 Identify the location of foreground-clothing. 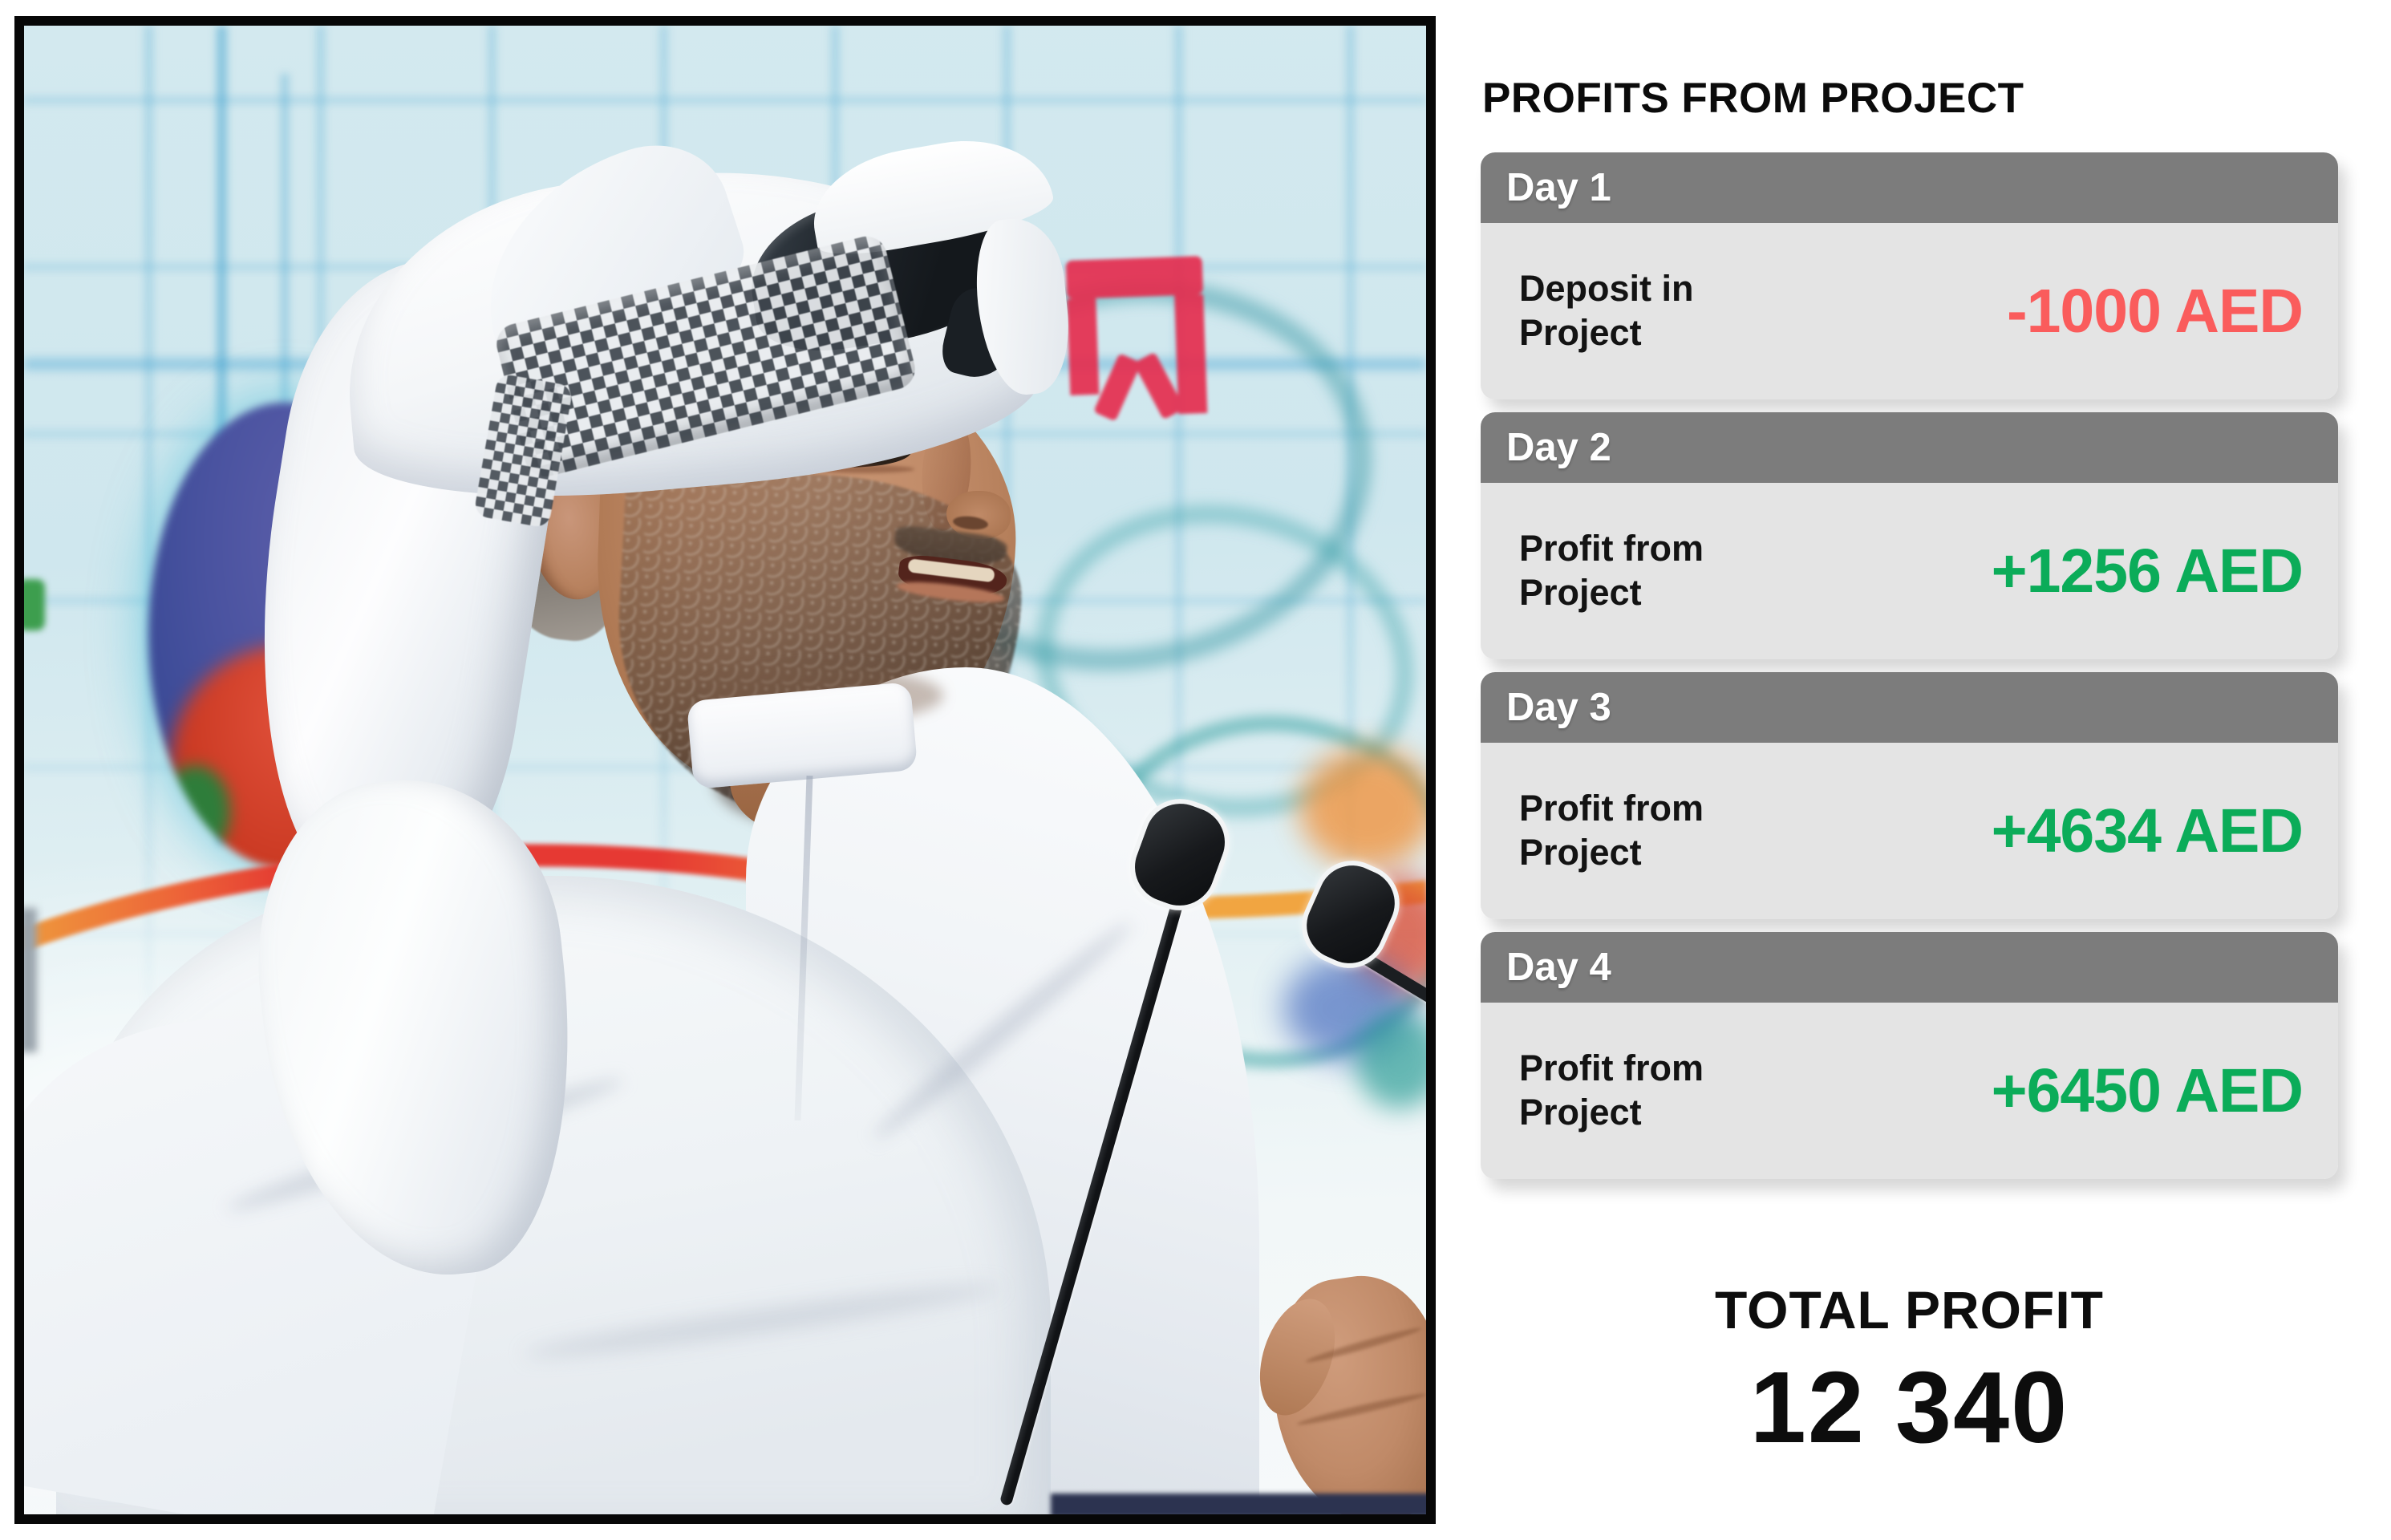
(1238, 1503).